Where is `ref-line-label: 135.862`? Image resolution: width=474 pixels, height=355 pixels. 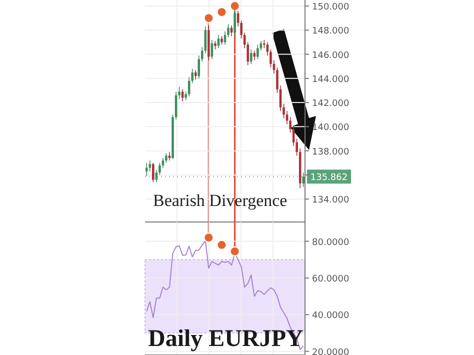
ref-line-label: 135.862 is located at coordinates (329, 178).